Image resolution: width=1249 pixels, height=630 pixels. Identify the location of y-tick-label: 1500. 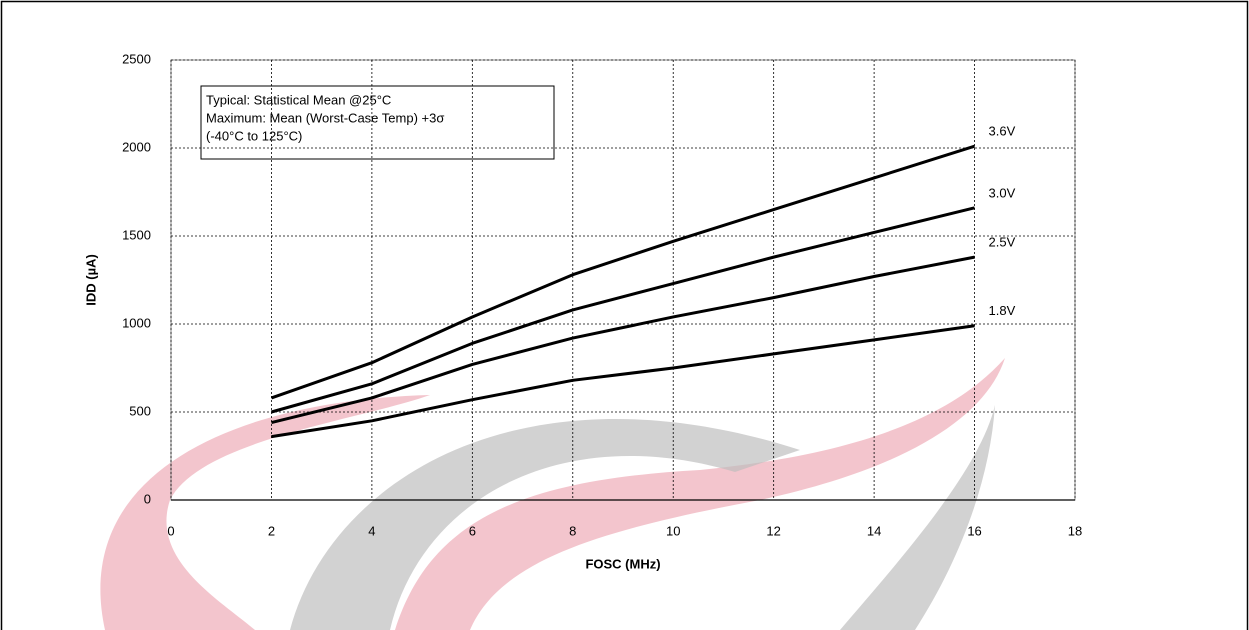
(136, 234).